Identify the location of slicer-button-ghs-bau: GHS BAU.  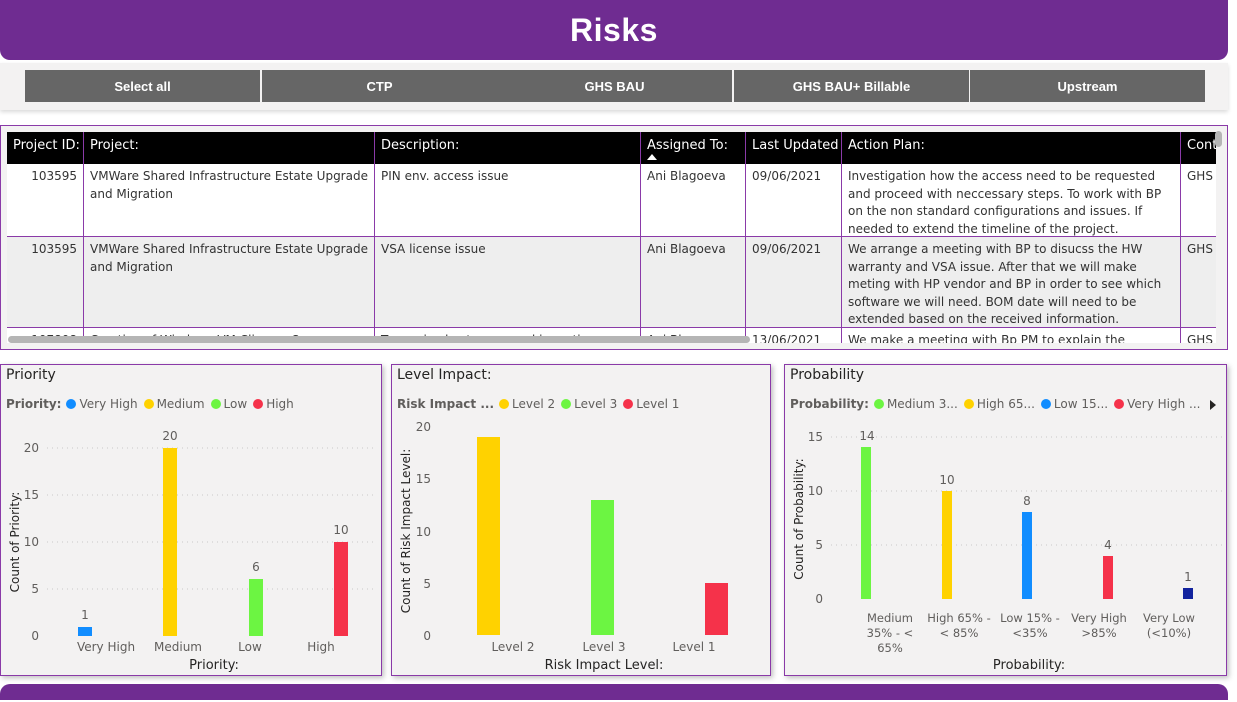
(614, 86).